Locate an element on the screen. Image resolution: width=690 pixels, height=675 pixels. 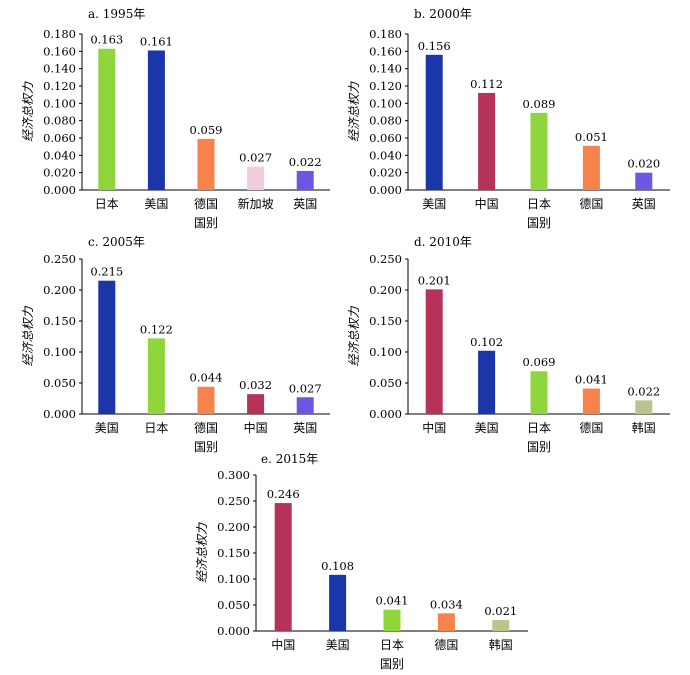
bar-value-label: 0.108 is located at coordinates (337, 566).